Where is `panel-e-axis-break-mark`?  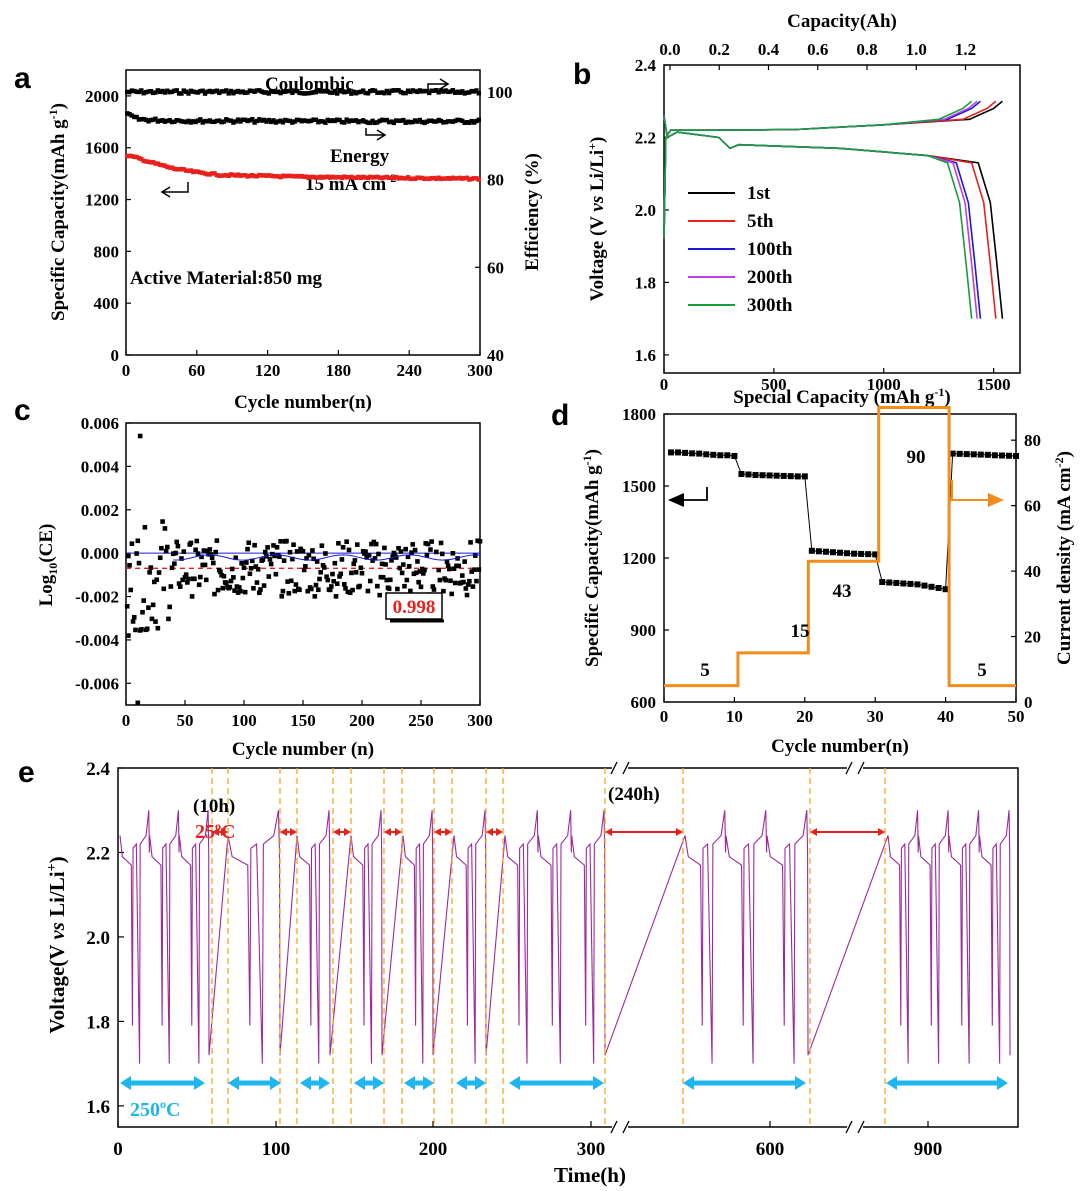 panel-e-axis-break-mark is located at coordinates (861, 1127).